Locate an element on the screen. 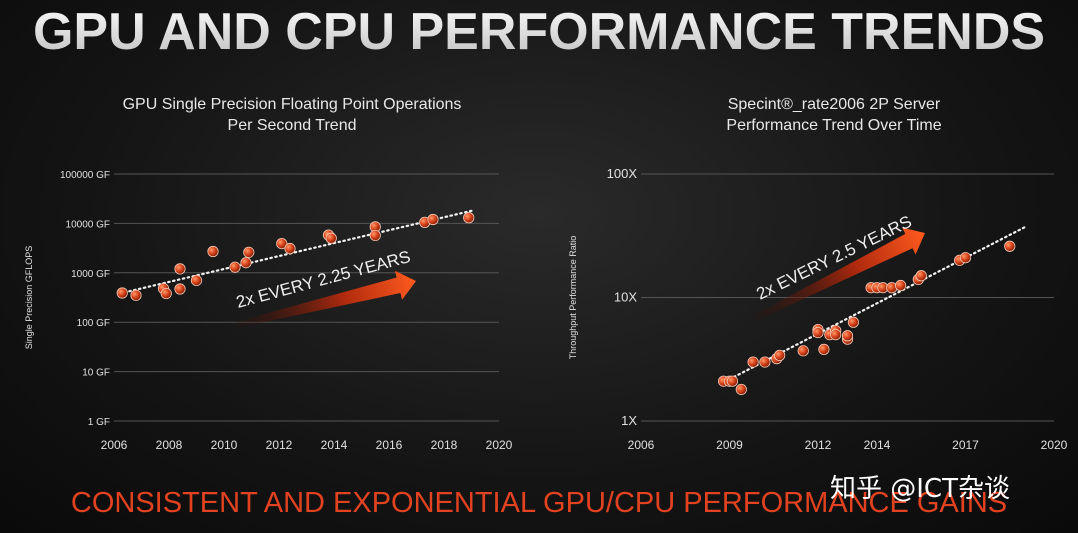 The image size is (1078, 533). y-tick-label: 1X is located at coordinates (629, 420).